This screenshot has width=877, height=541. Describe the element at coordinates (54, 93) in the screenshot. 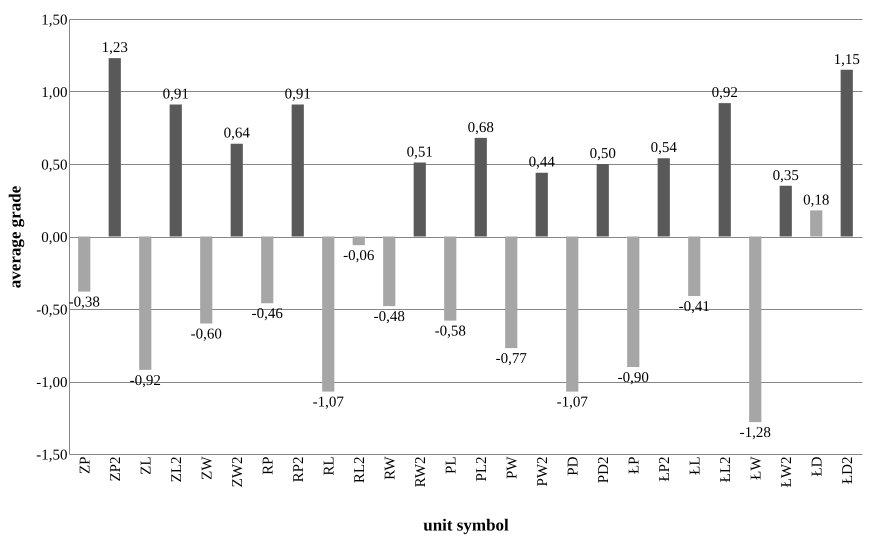

I see `y-tick-label: 1,00` at that location.